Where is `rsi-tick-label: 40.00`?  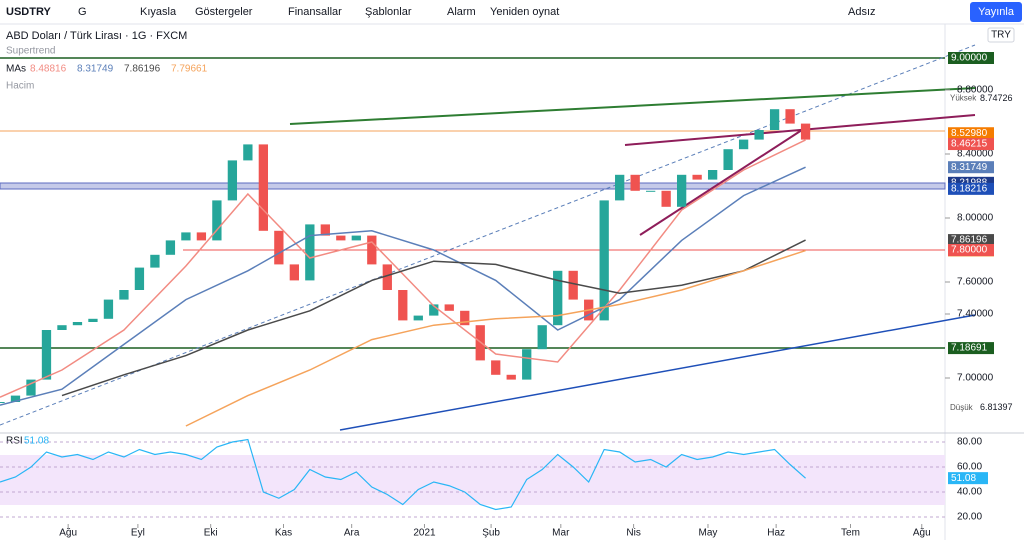
rsi-tick-label: 40.00 is located at coordinates (969, 492).